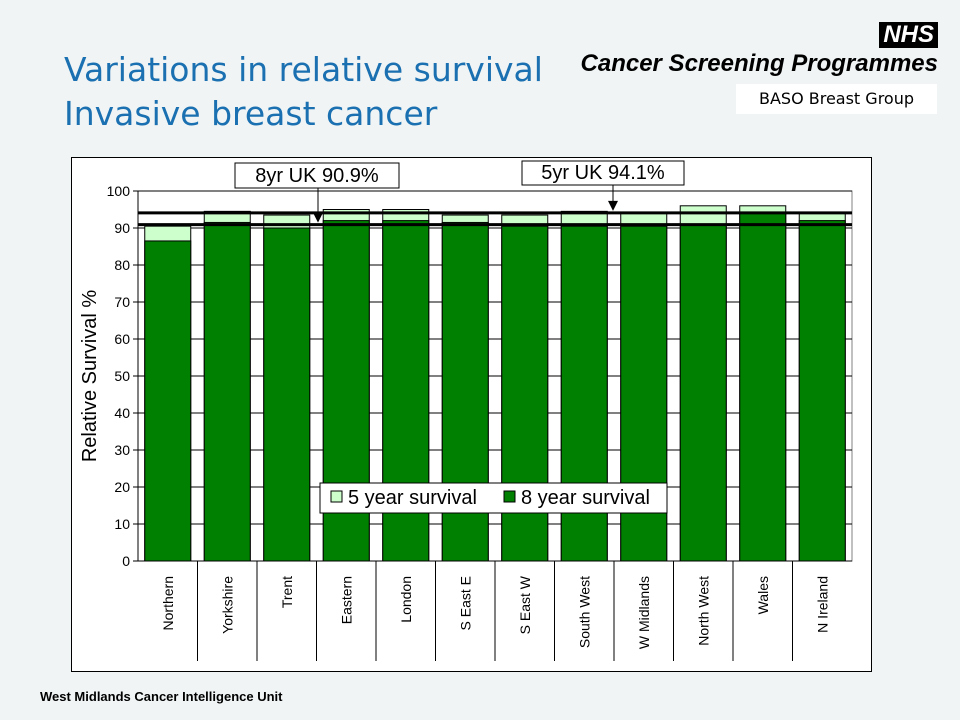  Describe the element at coordinates (822, 604) in the screenshot. I see `x-tick-label: N Ireland` at that location.